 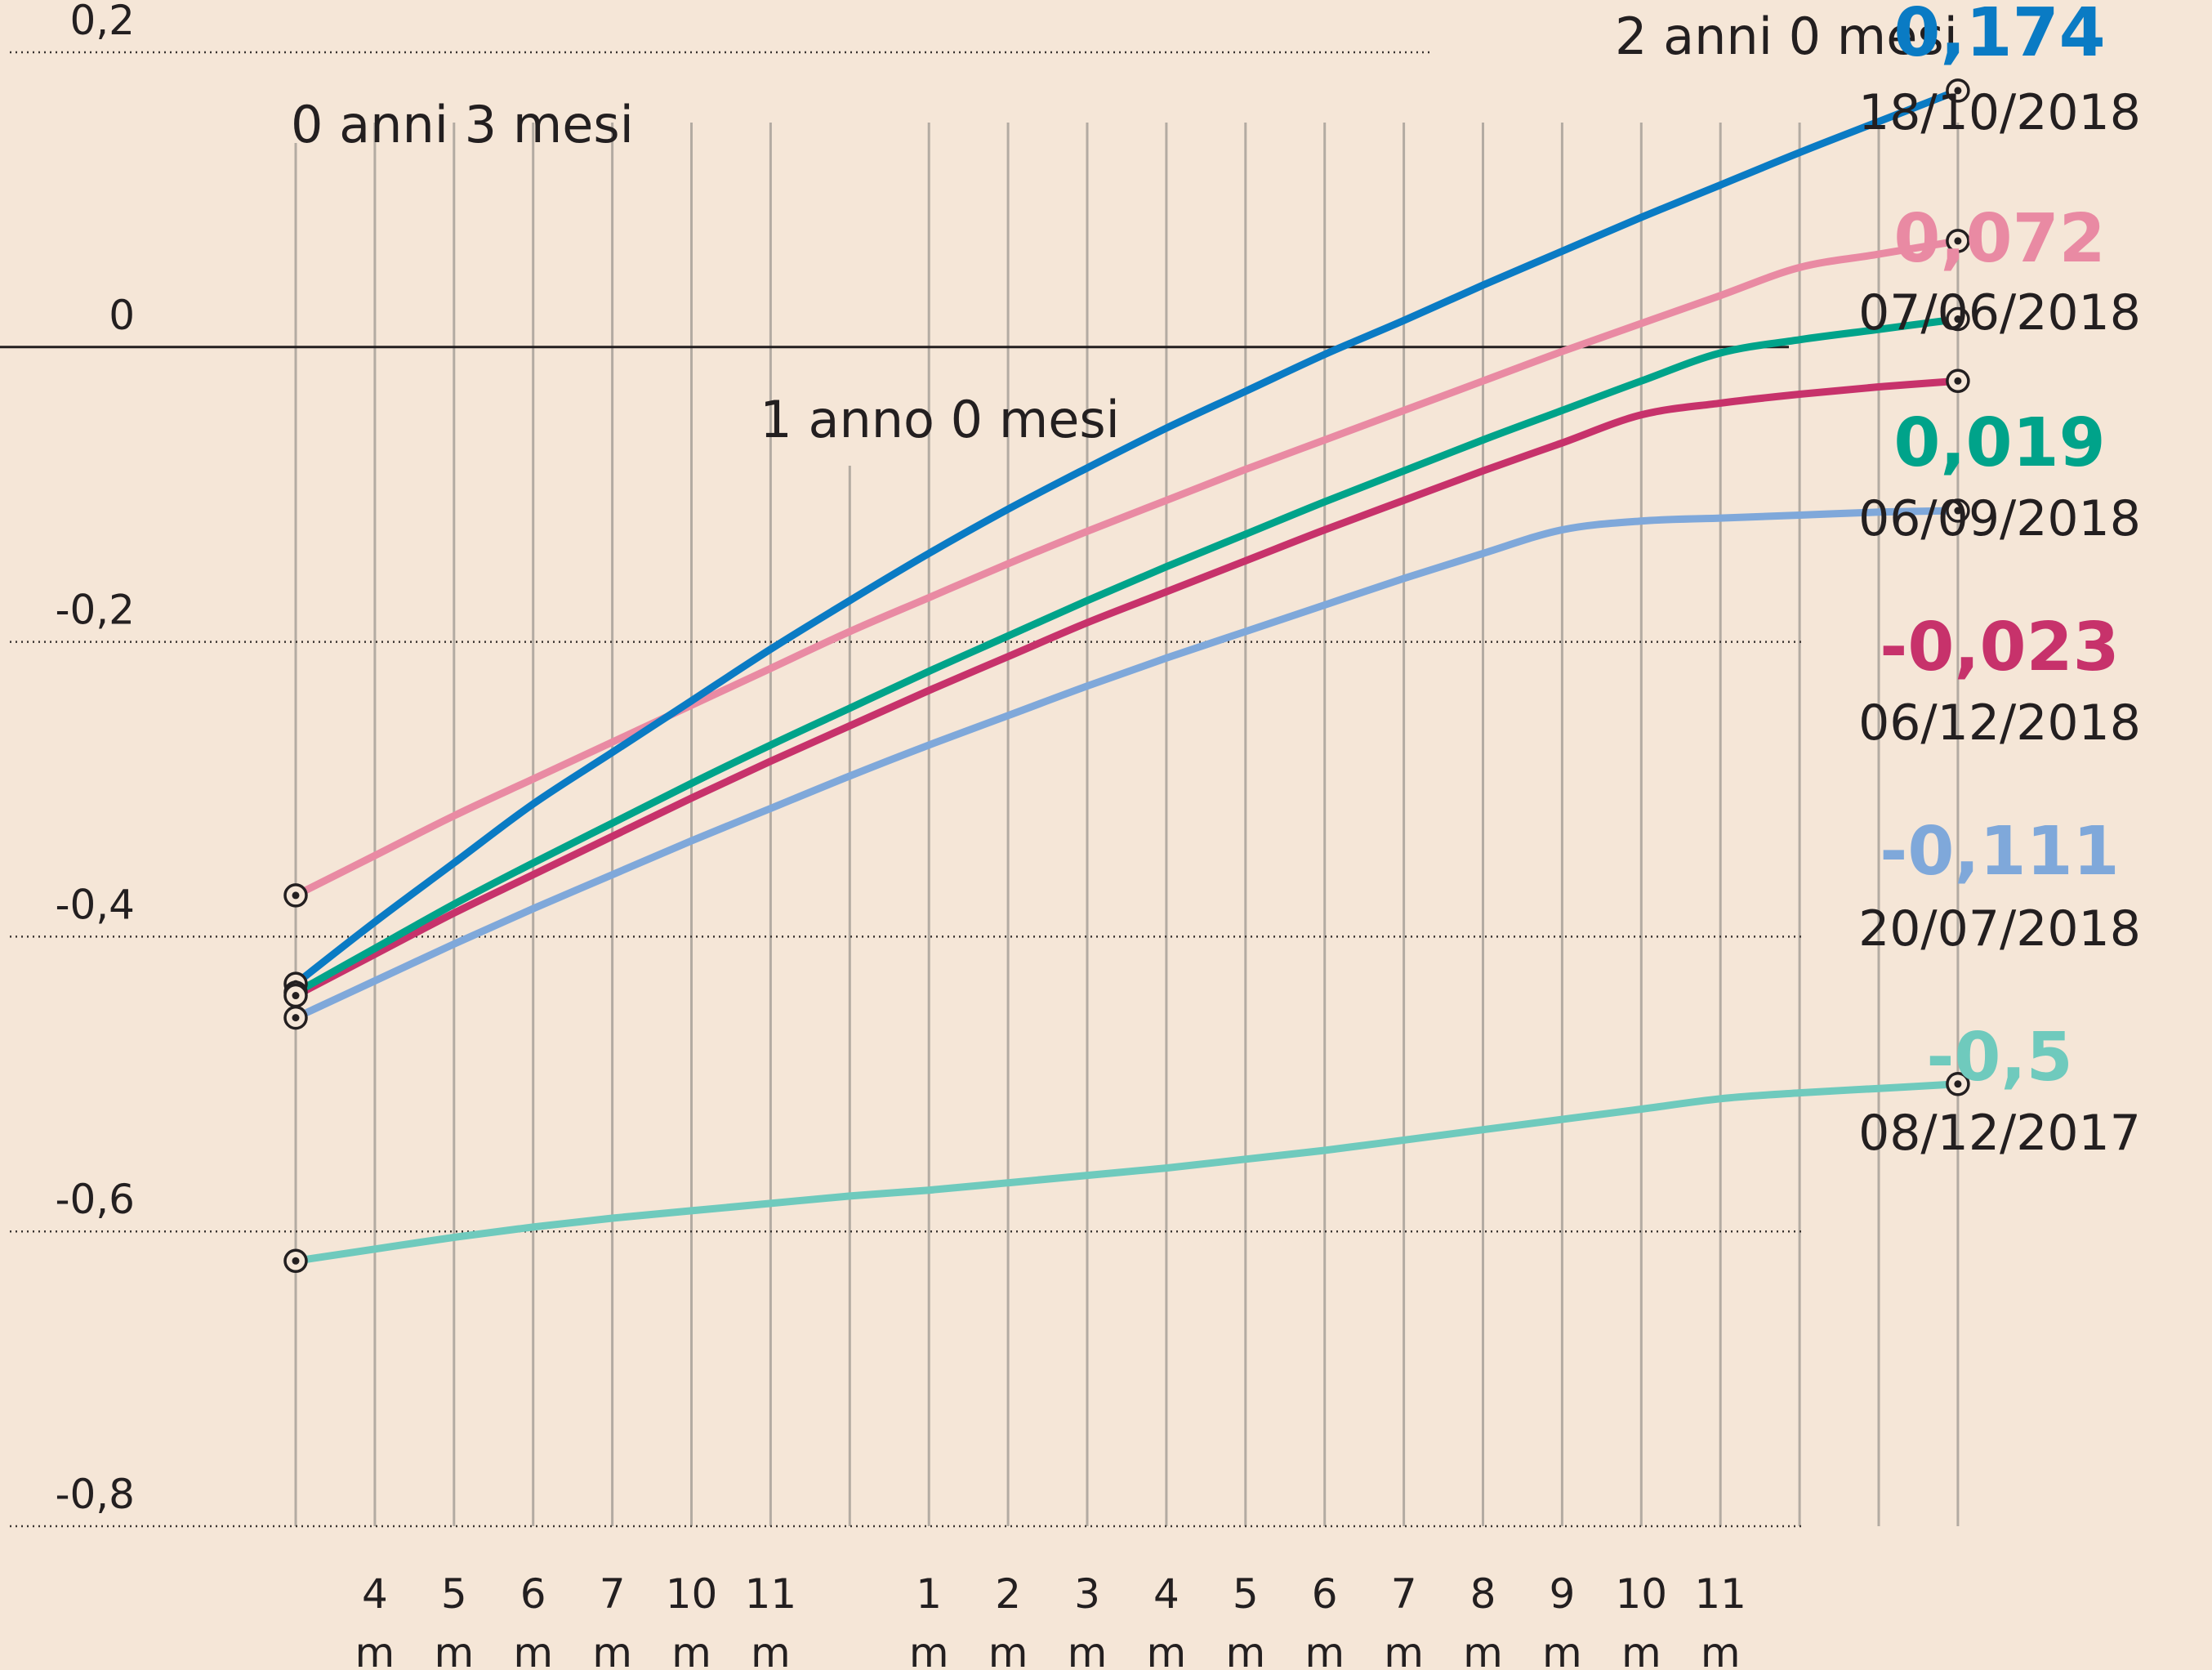 What do you see at coordinates (1050, 1620) in the screenshot?
I see `x-tick-labels: 4 m 5 m 6 m 7 m 10 m 11 m 1 m 2 m 3 m 4 m 5 m 6 m 7 m 8 m 9 m 10 m 11 m` at bounding box center [1050, 1620].